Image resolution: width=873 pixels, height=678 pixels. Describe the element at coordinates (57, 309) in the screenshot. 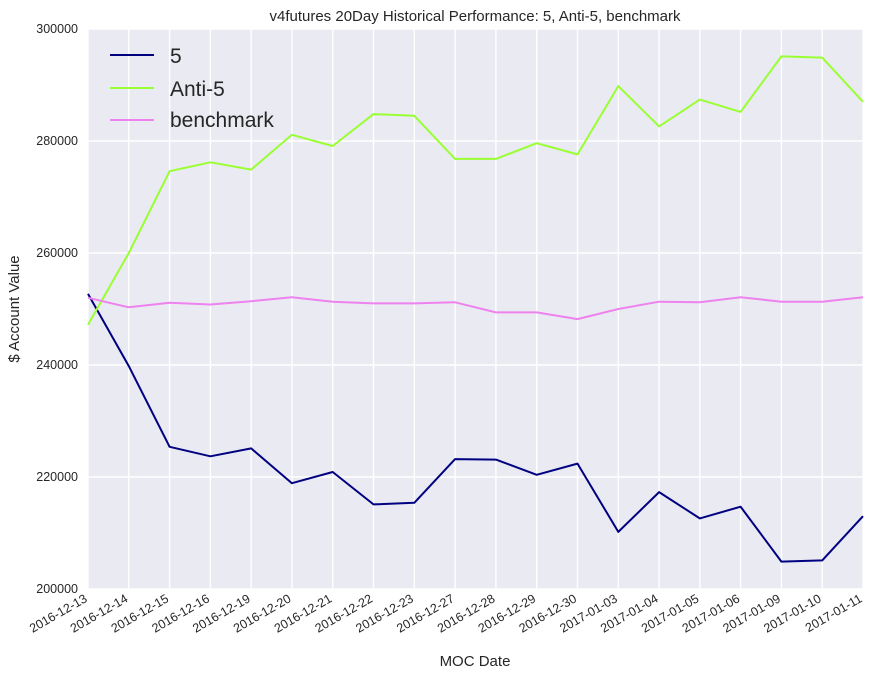

I see `y-tick-labels: 200000 220000 240000 260000 280000 300000` at that location.